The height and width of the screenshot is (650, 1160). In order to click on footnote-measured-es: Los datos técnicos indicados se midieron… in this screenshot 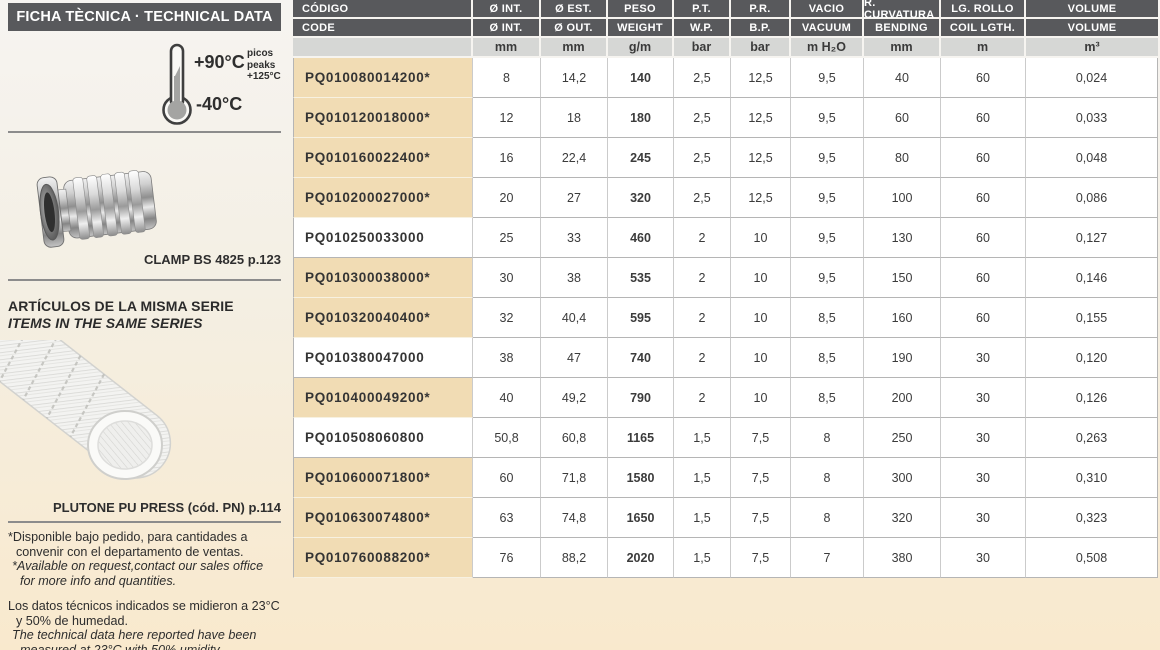, I will do `click(144, 613)`.